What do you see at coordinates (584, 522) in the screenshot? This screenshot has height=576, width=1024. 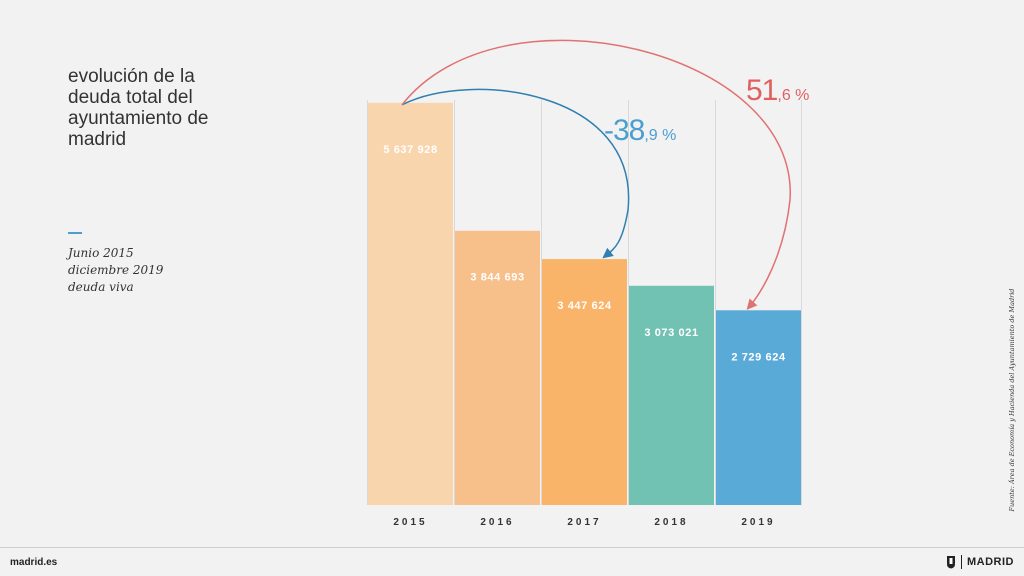 I see `x-tick-label: 2017` at bounding box center [584, 522].